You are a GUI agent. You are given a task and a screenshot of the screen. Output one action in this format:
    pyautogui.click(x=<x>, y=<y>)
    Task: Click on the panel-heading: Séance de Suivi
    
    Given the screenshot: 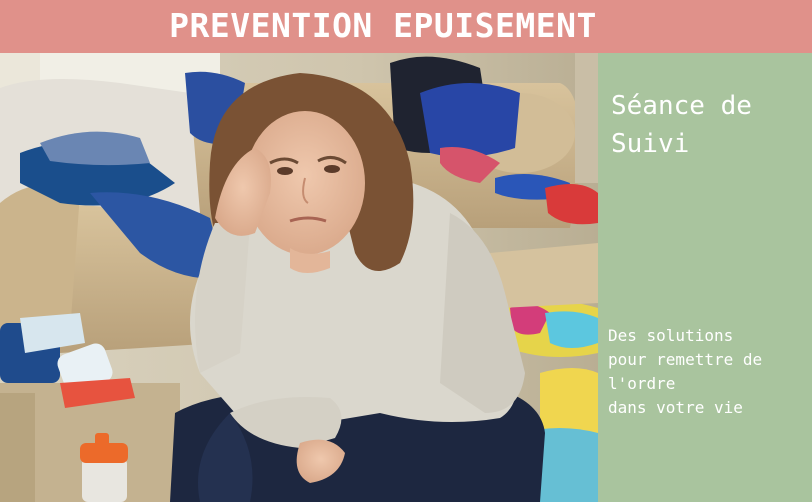 What is the action you would take?
    pyautogui.click(x=709, y=125)
    